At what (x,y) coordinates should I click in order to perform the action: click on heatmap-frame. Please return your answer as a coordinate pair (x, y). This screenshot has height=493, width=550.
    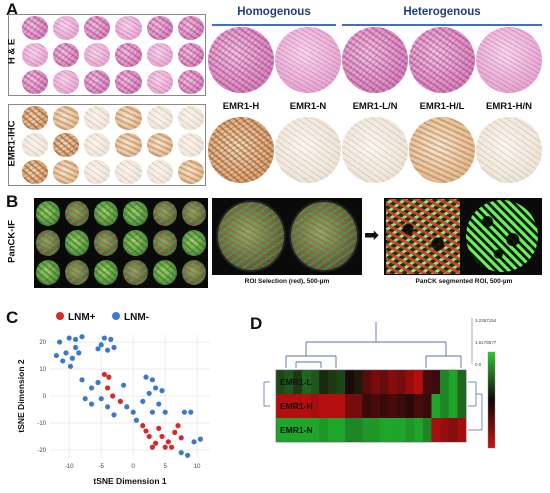
    Looking at the image, I should click on (371, 406).